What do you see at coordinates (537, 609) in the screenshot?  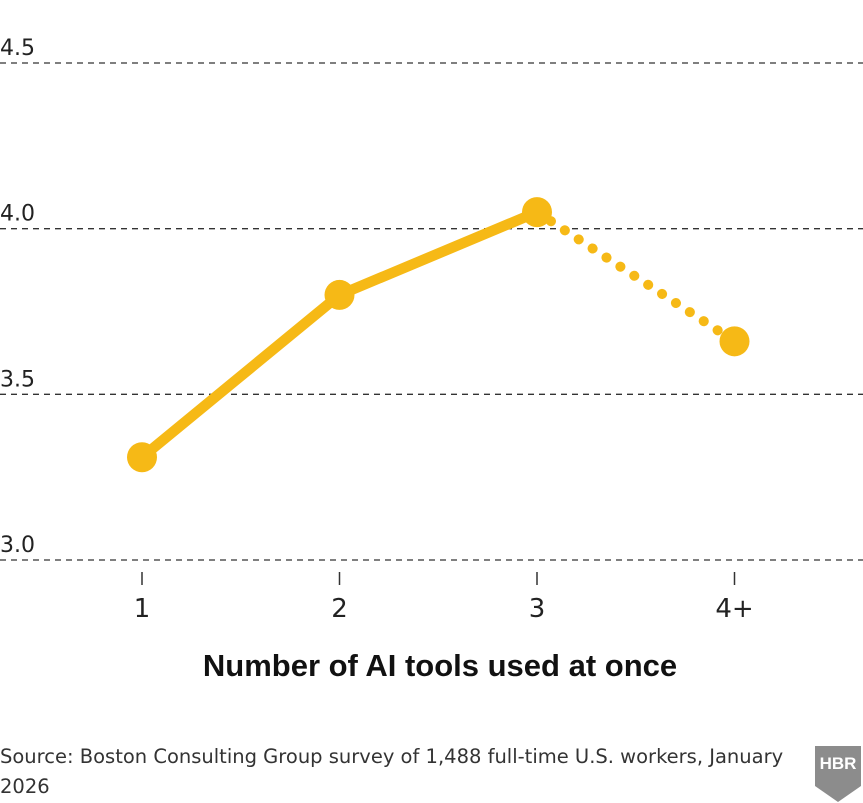 I see `x-tick-label: 3` at bounding box center [537, 609].